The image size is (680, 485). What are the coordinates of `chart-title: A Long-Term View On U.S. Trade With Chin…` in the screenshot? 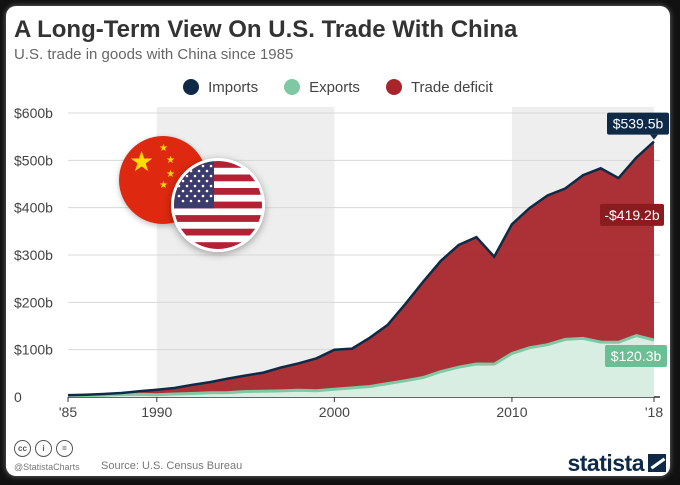 It's located at (266, 29).